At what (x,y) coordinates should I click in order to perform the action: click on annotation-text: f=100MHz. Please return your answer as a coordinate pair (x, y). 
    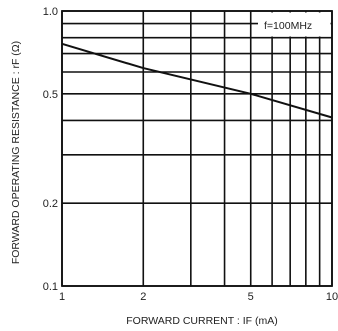
    Looking at the image, I should click on (288, 26).